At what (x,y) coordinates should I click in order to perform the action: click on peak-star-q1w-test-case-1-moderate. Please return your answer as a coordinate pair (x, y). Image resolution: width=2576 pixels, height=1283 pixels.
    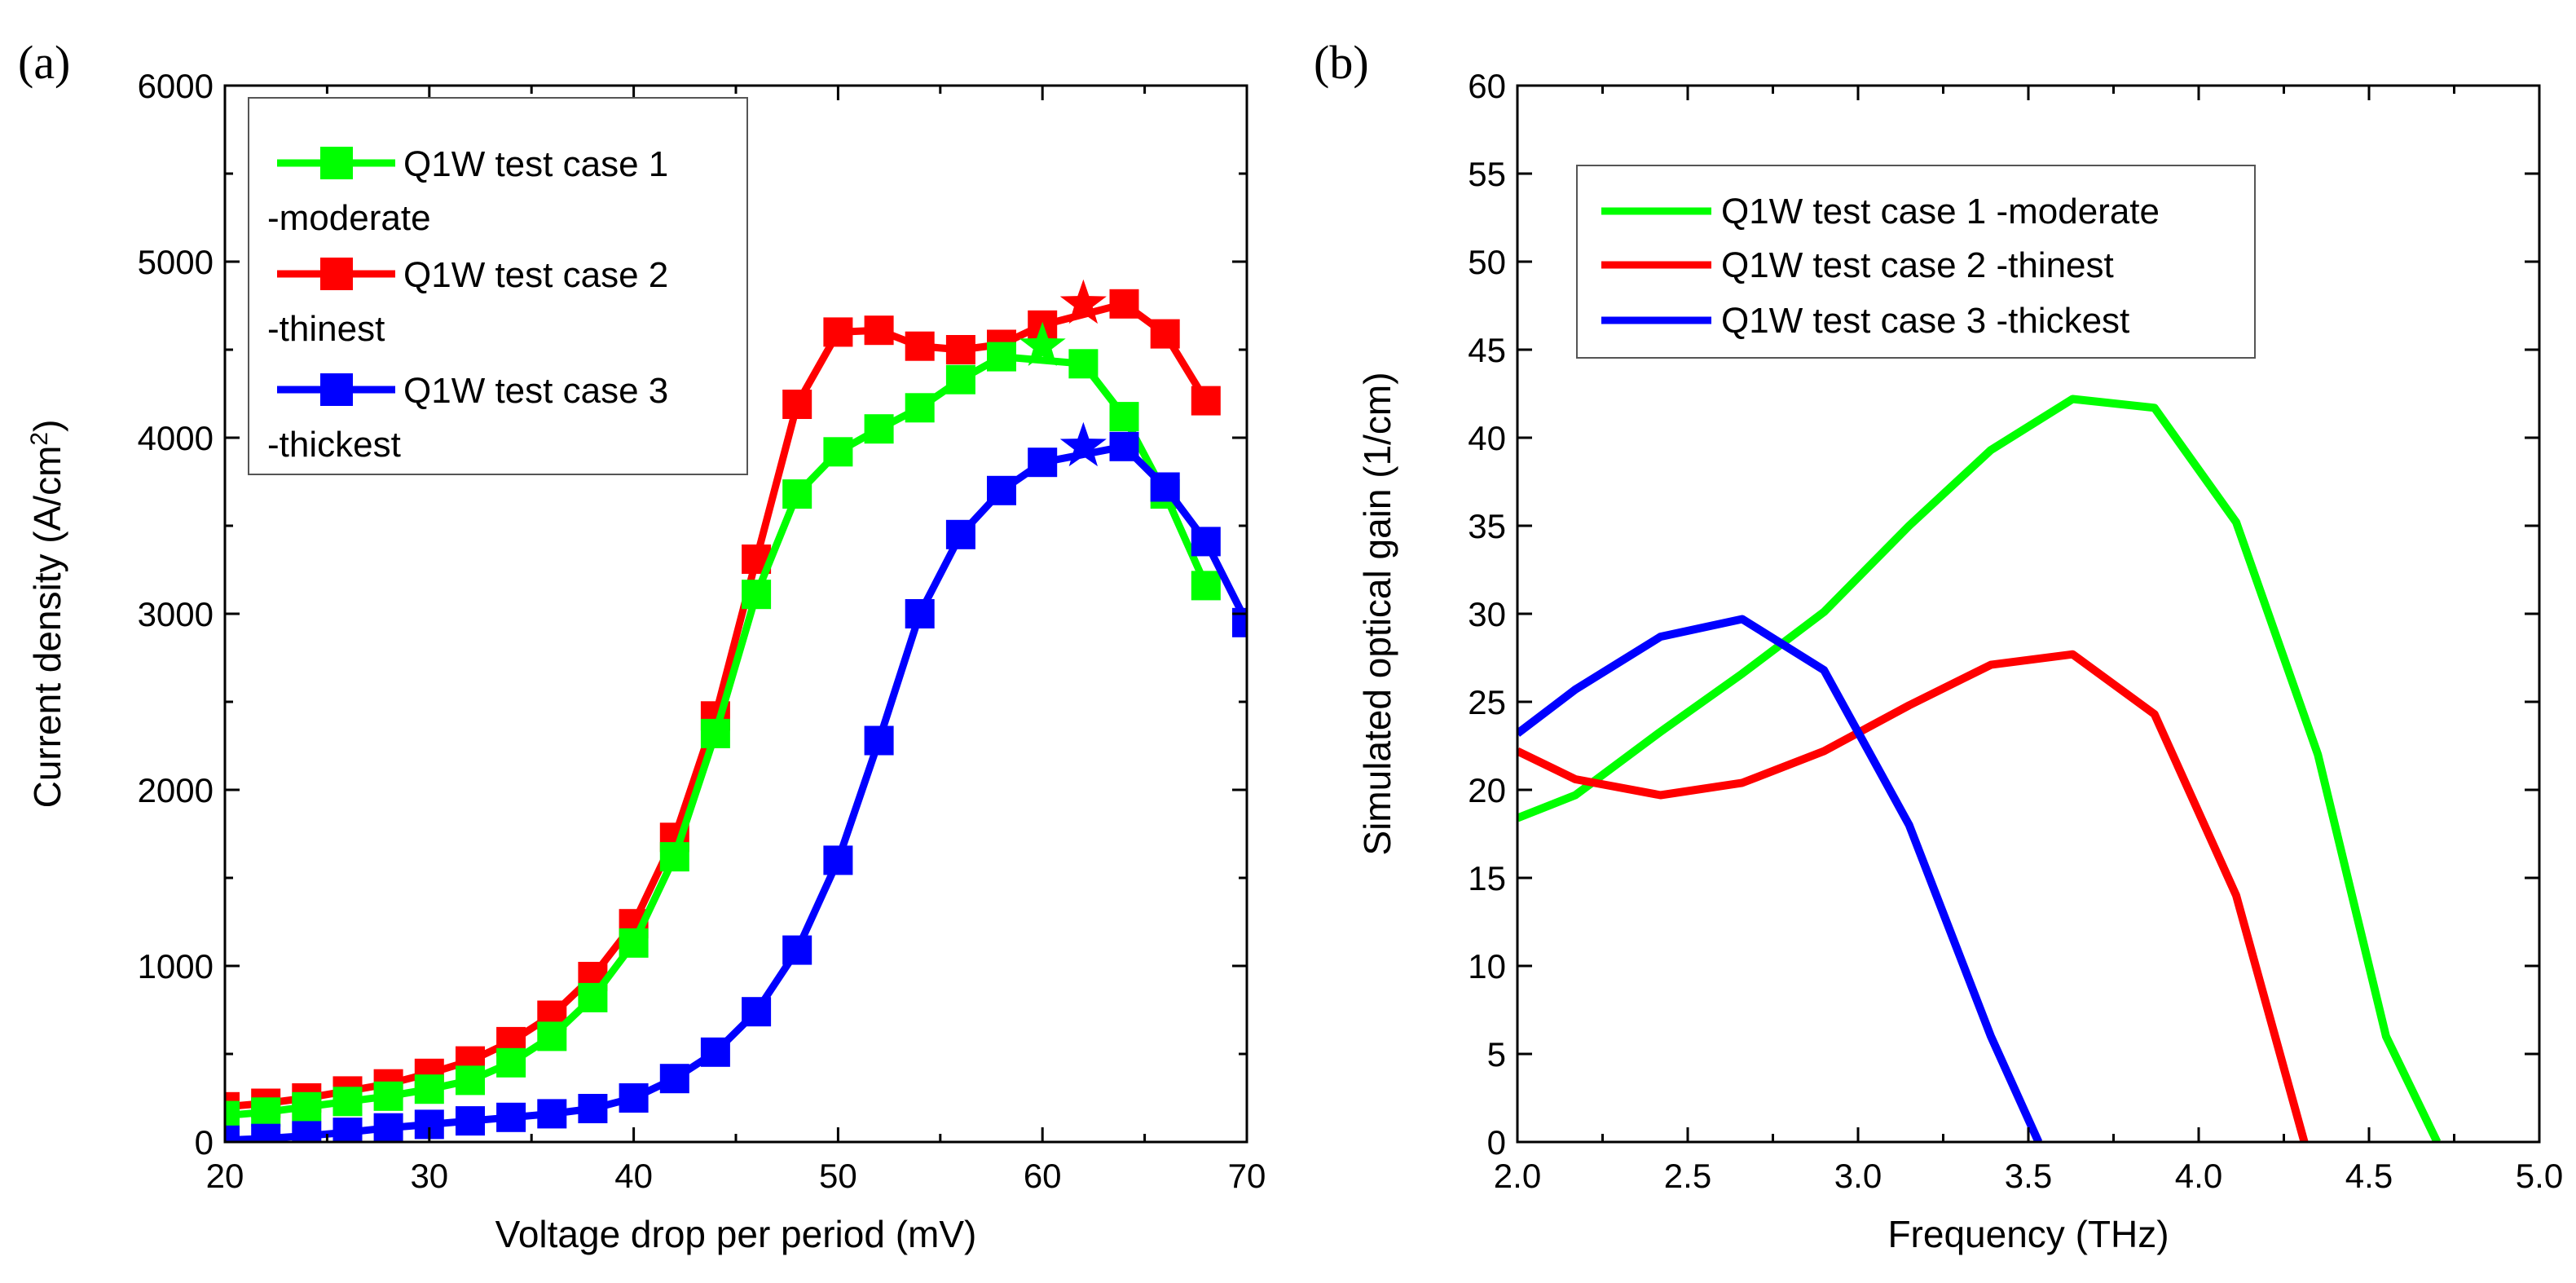
    Looking at the image, I should click on (1042, 343).